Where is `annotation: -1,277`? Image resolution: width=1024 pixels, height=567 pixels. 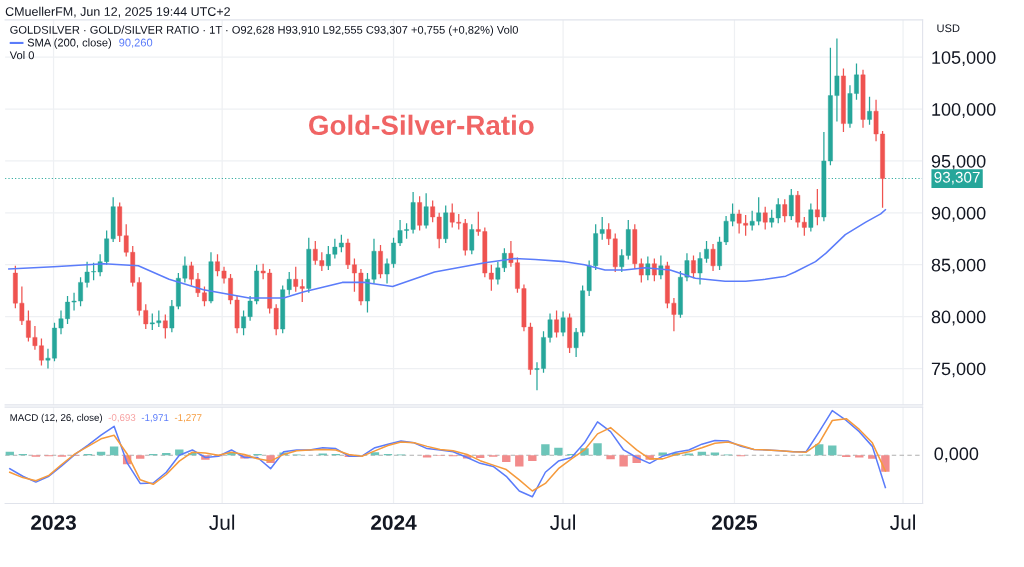 annotation: -1,277 is located at coordinates (188, 418).